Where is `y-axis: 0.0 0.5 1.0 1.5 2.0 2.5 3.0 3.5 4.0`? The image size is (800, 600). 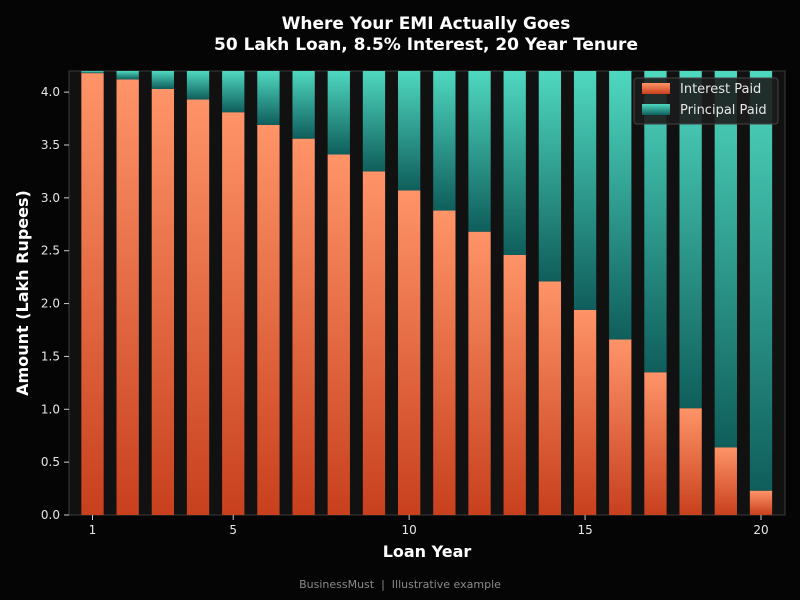 y-axis: 0.0 0.5 1.0 1.5 2.0 2.5 3.0 3.5 4.0 is located at coordinates (55, 303).